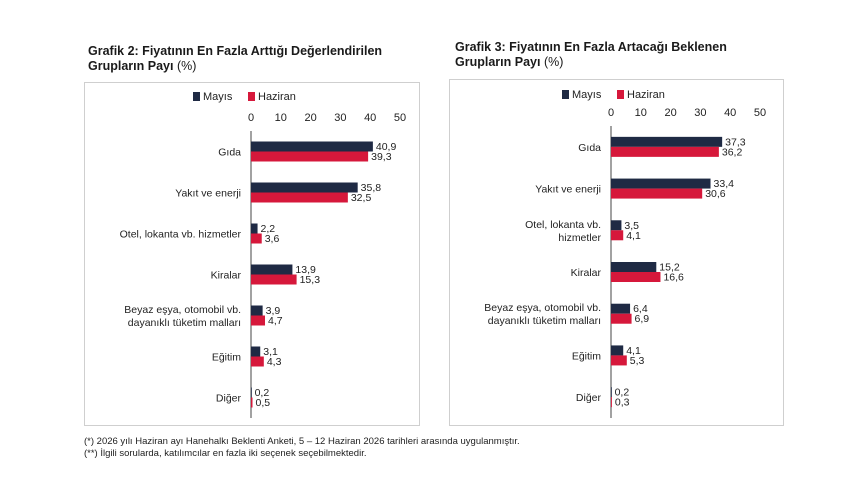 The width and height of the screenshot is (860, 504). What do you see at coordinates (229, 153) in the screenshot?
I see `chart-2-category-label-1: Gıda` at bounding box center [229, 153].